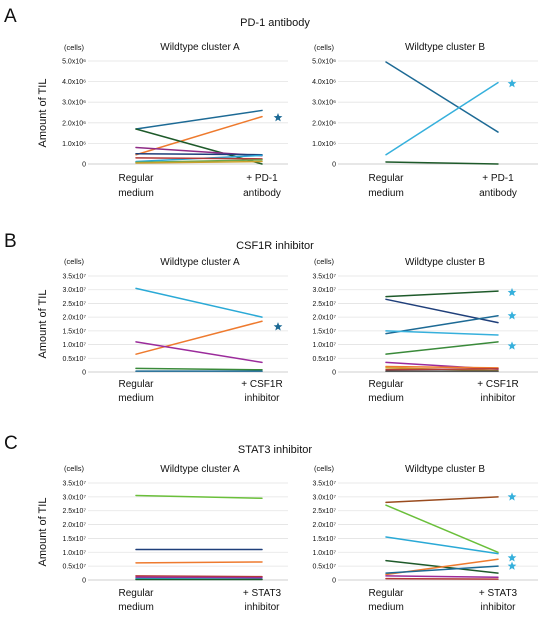 This screenshot has width=550, height=618. Describe the element at coordinates (74, 539) in the screenshot. I see `y-tick-label: 1.5x10⁷` at that location.